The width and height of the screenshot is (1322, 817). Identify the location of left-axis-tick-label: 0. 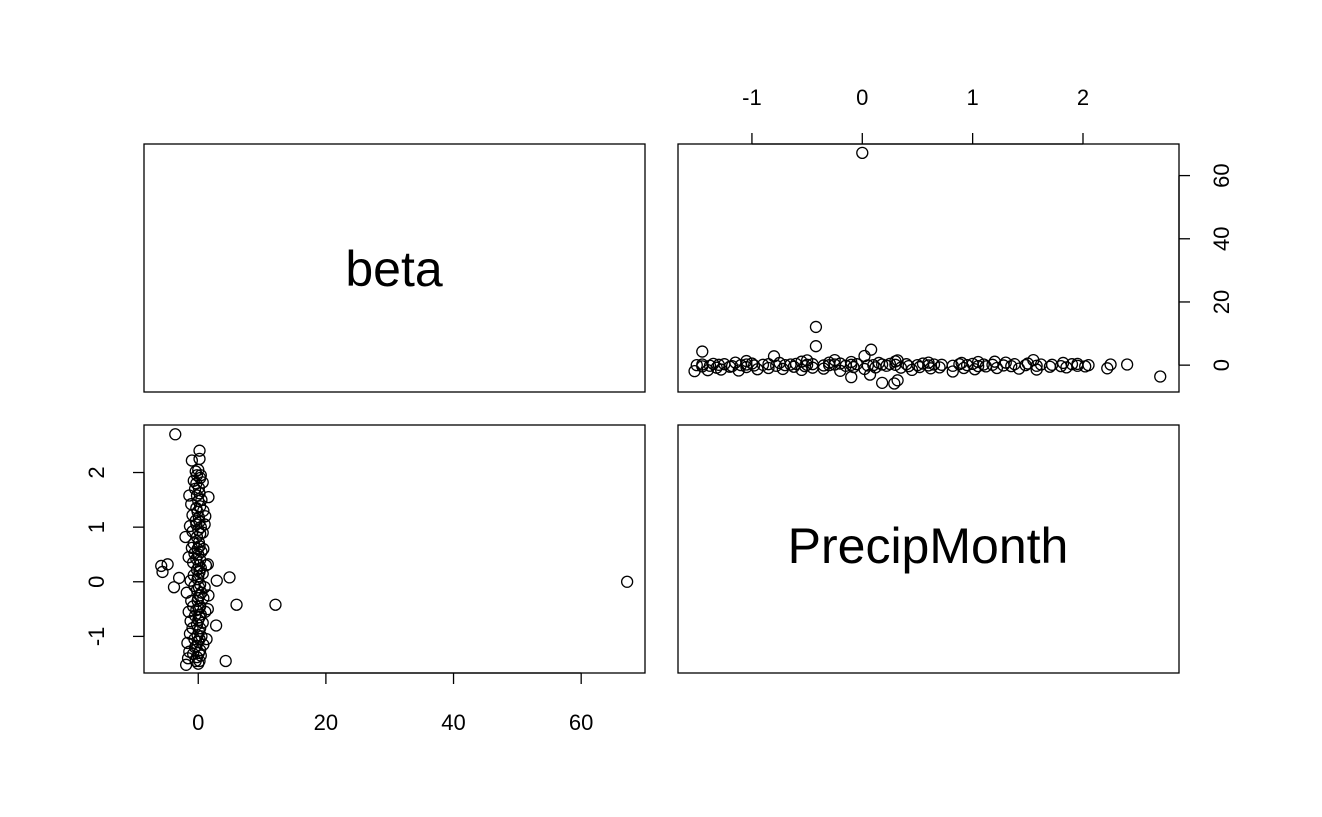
(96, 582).